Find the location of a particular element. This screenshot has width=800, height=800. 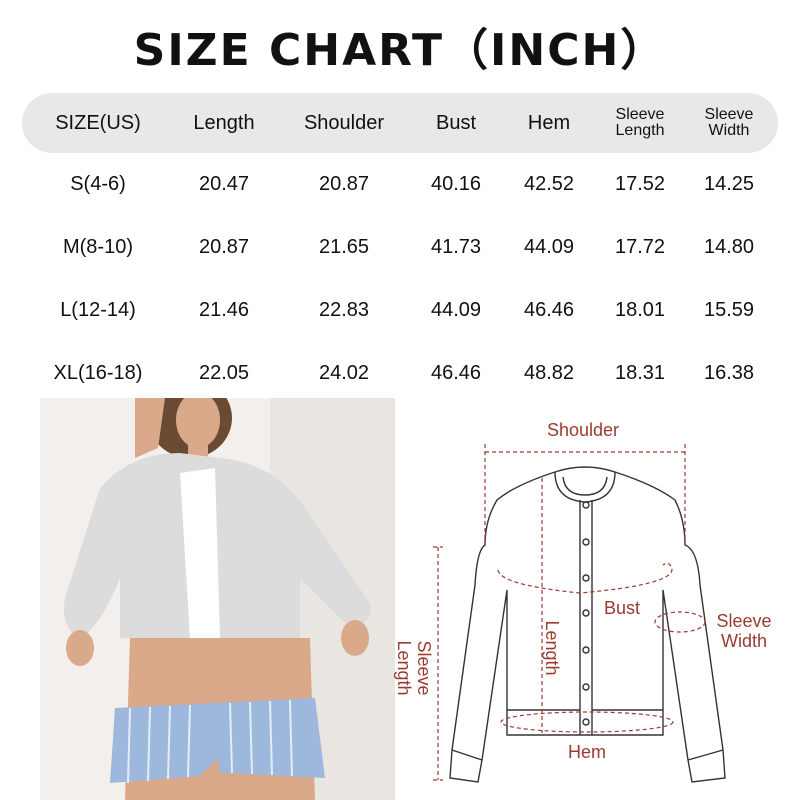

sleeve-width-label-1: Sleeve is located at coordinates (743, 621).